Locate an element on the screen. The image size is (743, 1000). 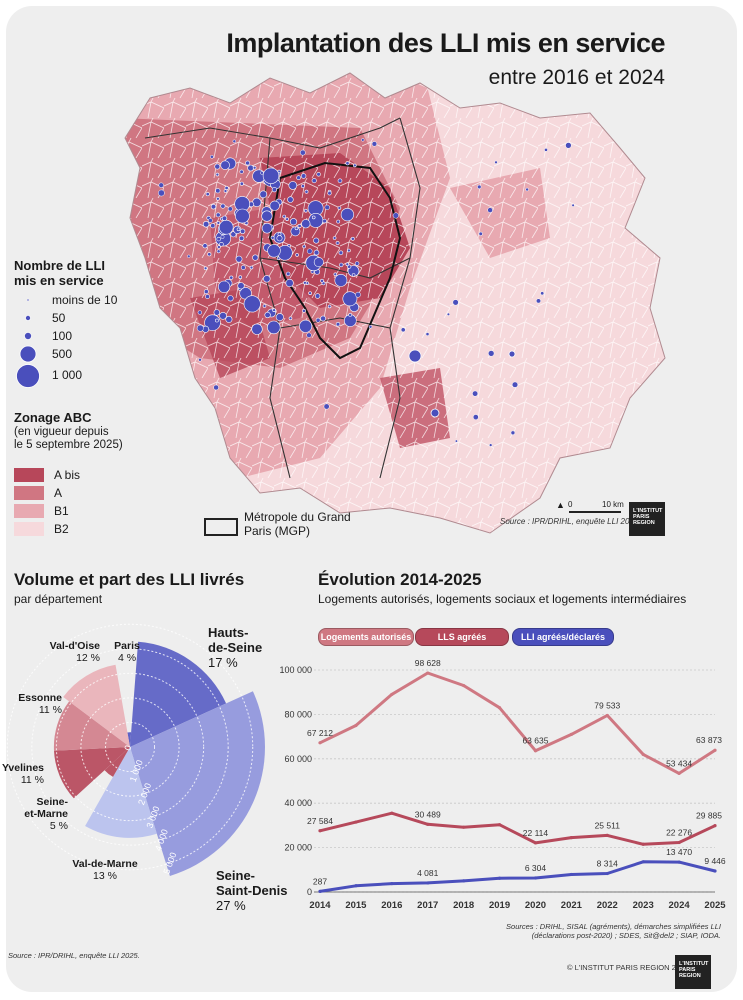
rose-wedge-hauts-de-seine is located at coordinates (178, 694).